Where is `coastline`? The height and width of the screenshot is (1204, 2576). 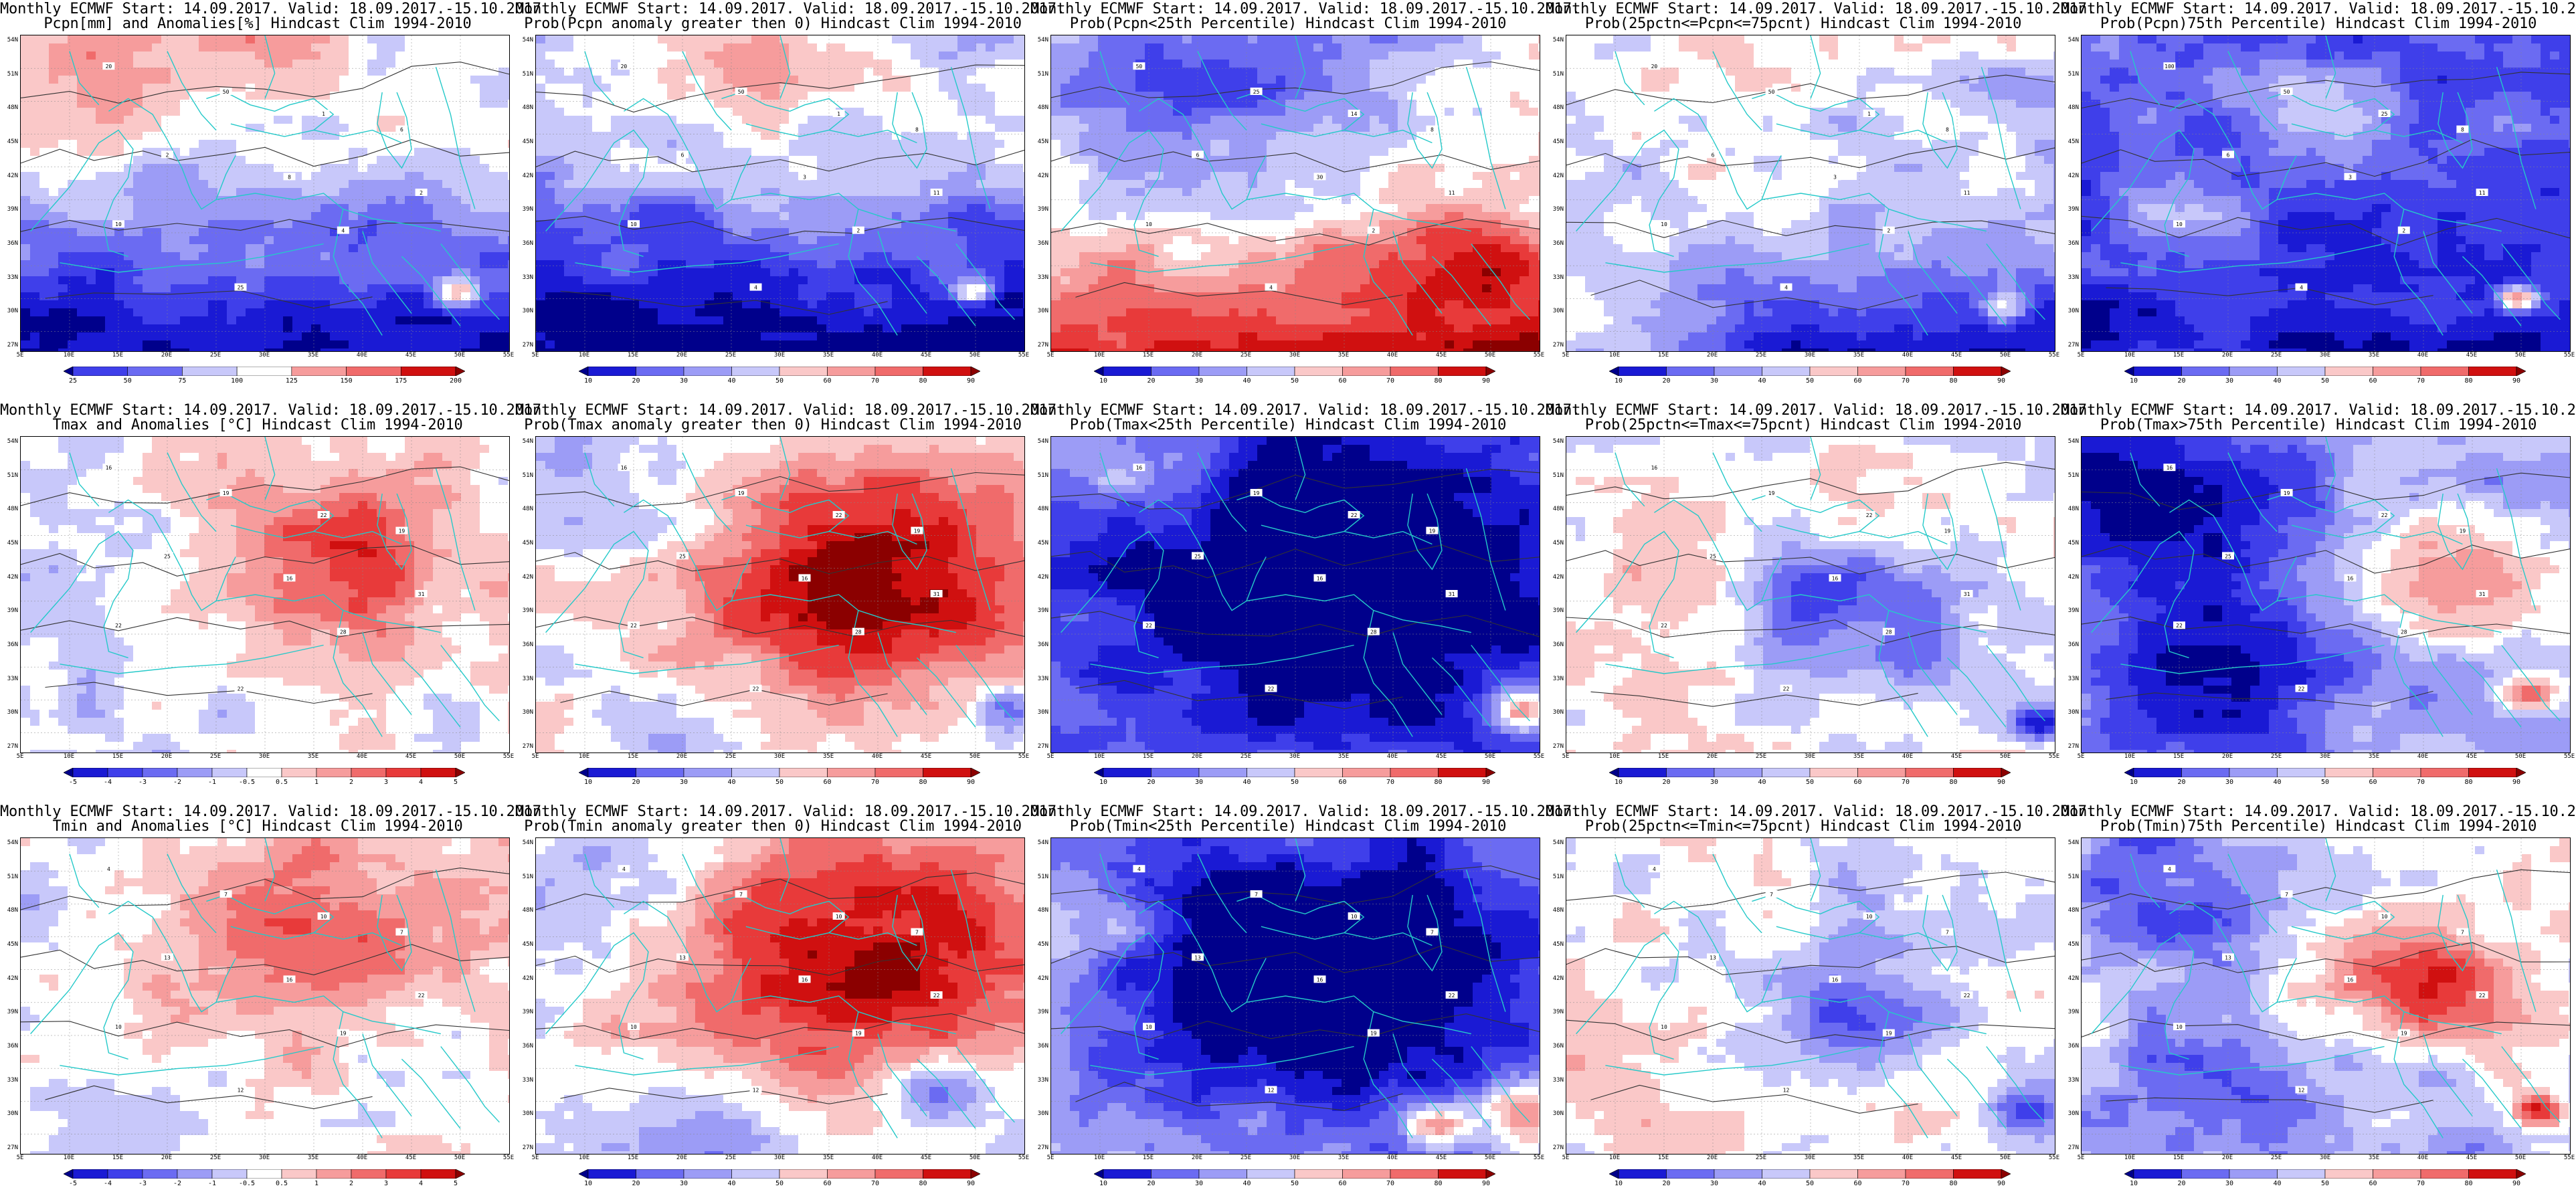 coastline is located at coordinates (455, 137).